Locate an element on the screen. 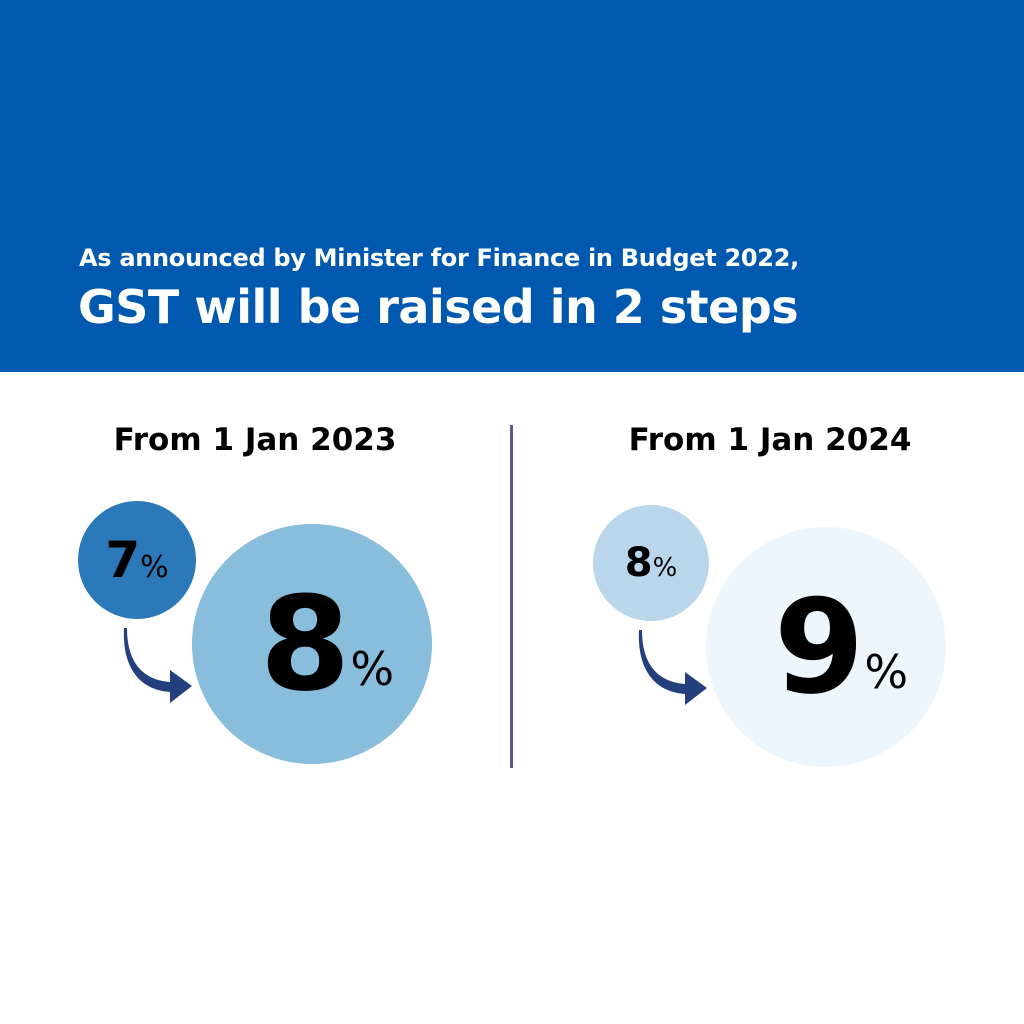 The height and width of the screenshot is (1024, 1024). new-rate-circle: 8% is located at coordinates (312, 644).